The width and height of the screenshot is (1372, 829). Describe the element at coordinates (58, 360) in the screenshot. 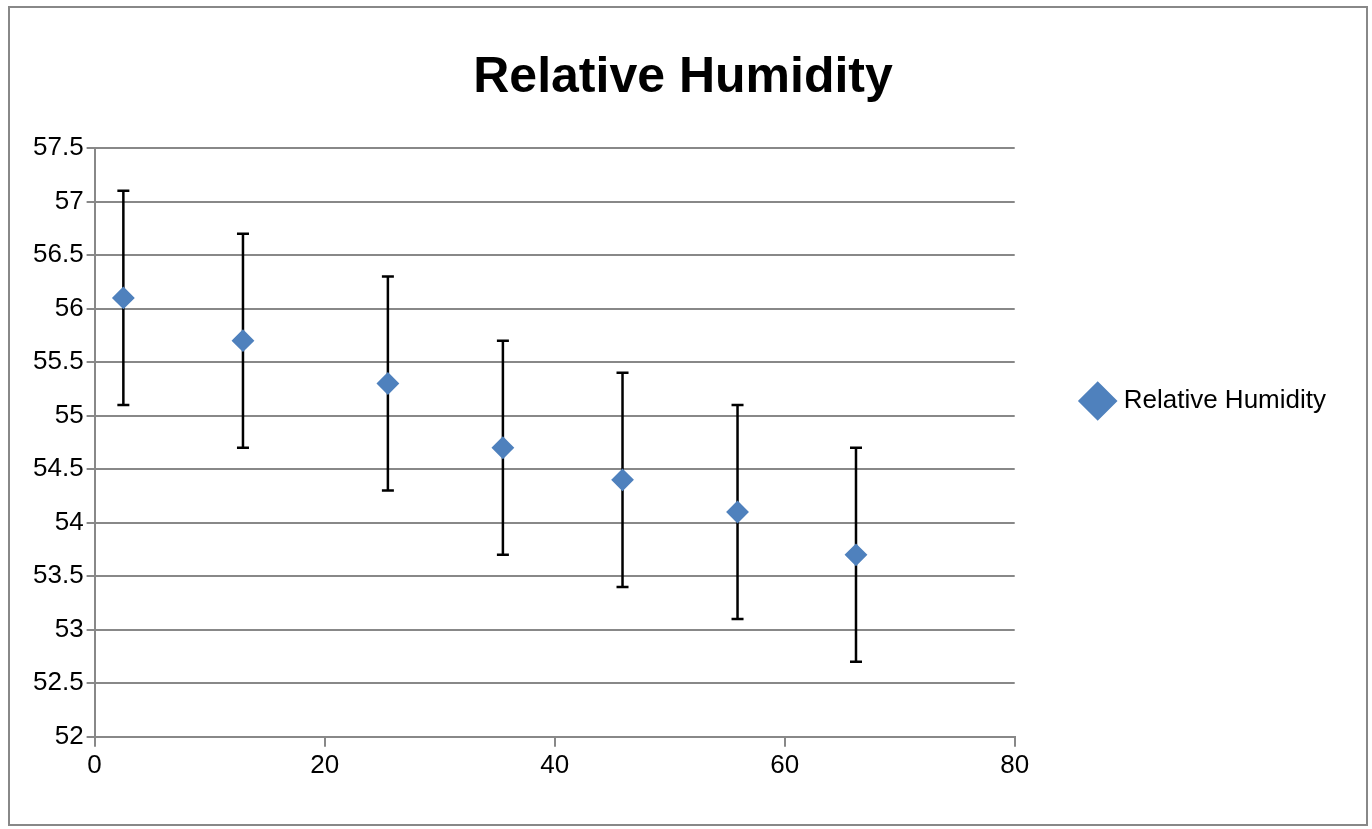

I see `y-tick-label: 55.5` at that location.